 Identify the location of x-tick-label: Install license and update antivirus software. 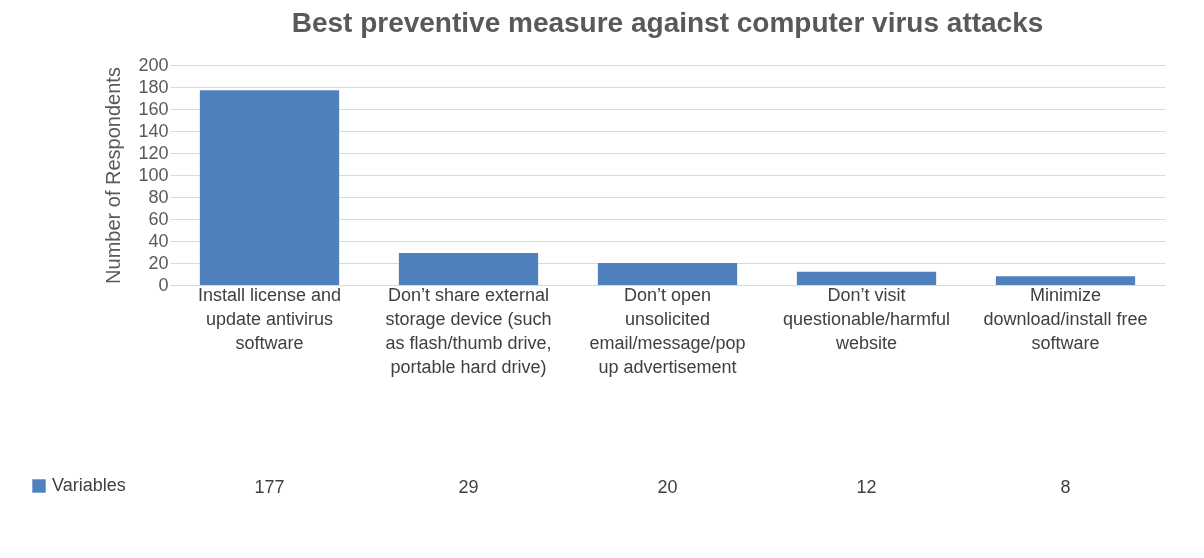
(269, 318).